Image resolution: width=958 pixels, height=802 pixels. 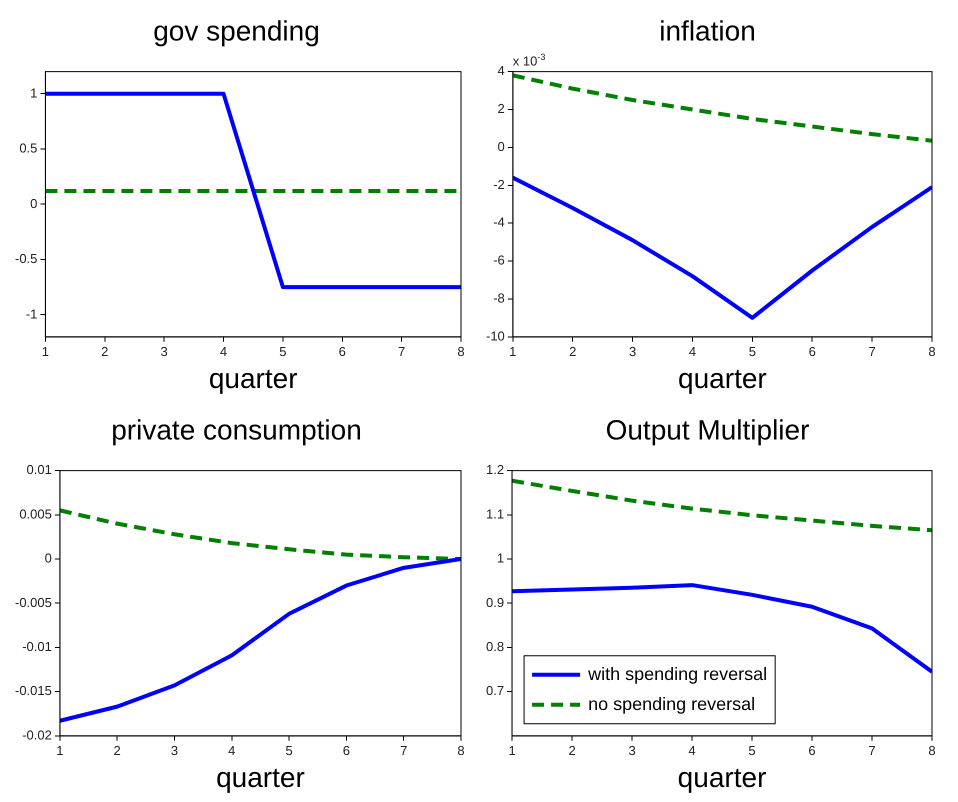 I want to click on y-tick-label: -0.015, so click(x=33, y=690).